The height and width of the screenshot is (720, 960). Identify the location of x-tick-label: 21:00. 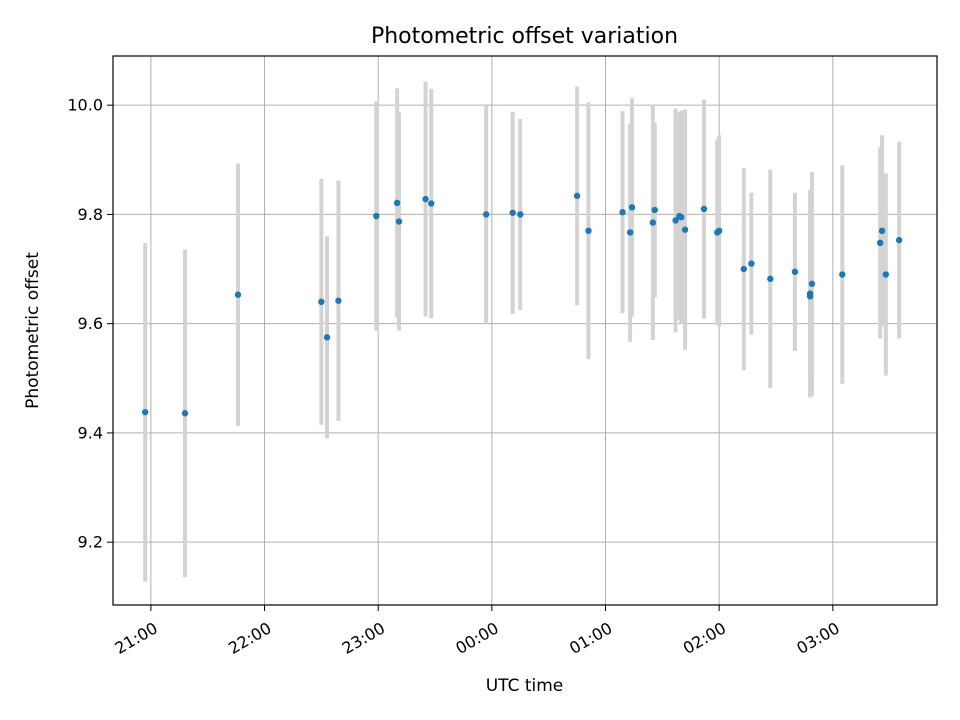
(135, 638).